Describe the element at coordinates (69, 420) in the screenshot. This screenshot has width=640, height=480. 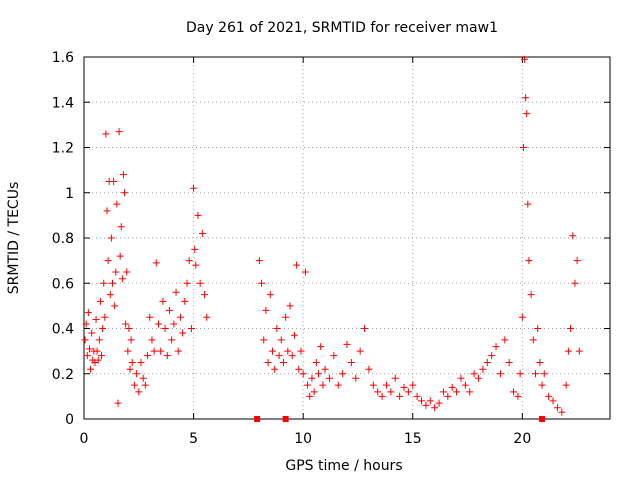
I see `y-tick-label: 0` at that location.